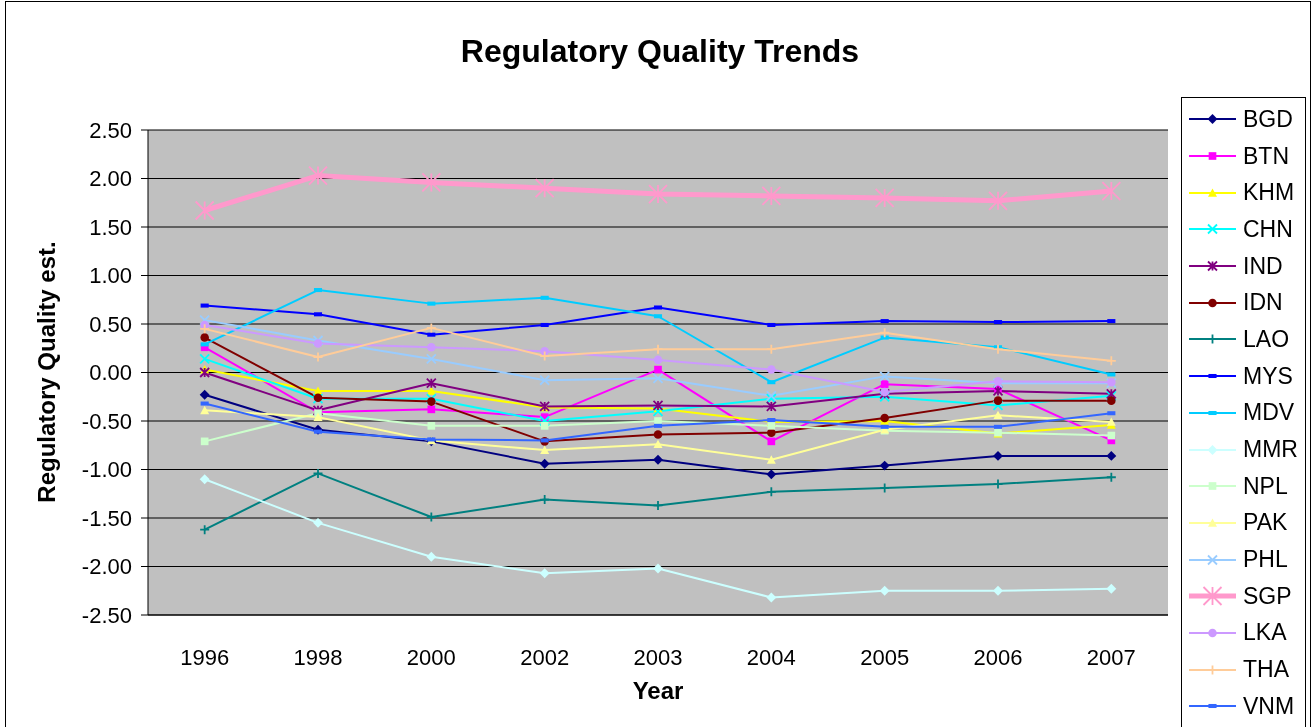 Image resolution: width=1314 pixels, height=727 pixels. I want to click on x-tick-label: 2005, so click(885, 657).